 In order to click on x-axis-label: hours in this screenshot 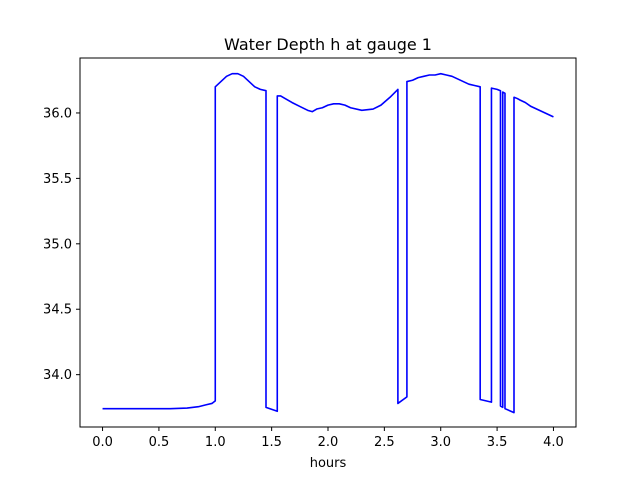, I will do `click(328, 463)`.